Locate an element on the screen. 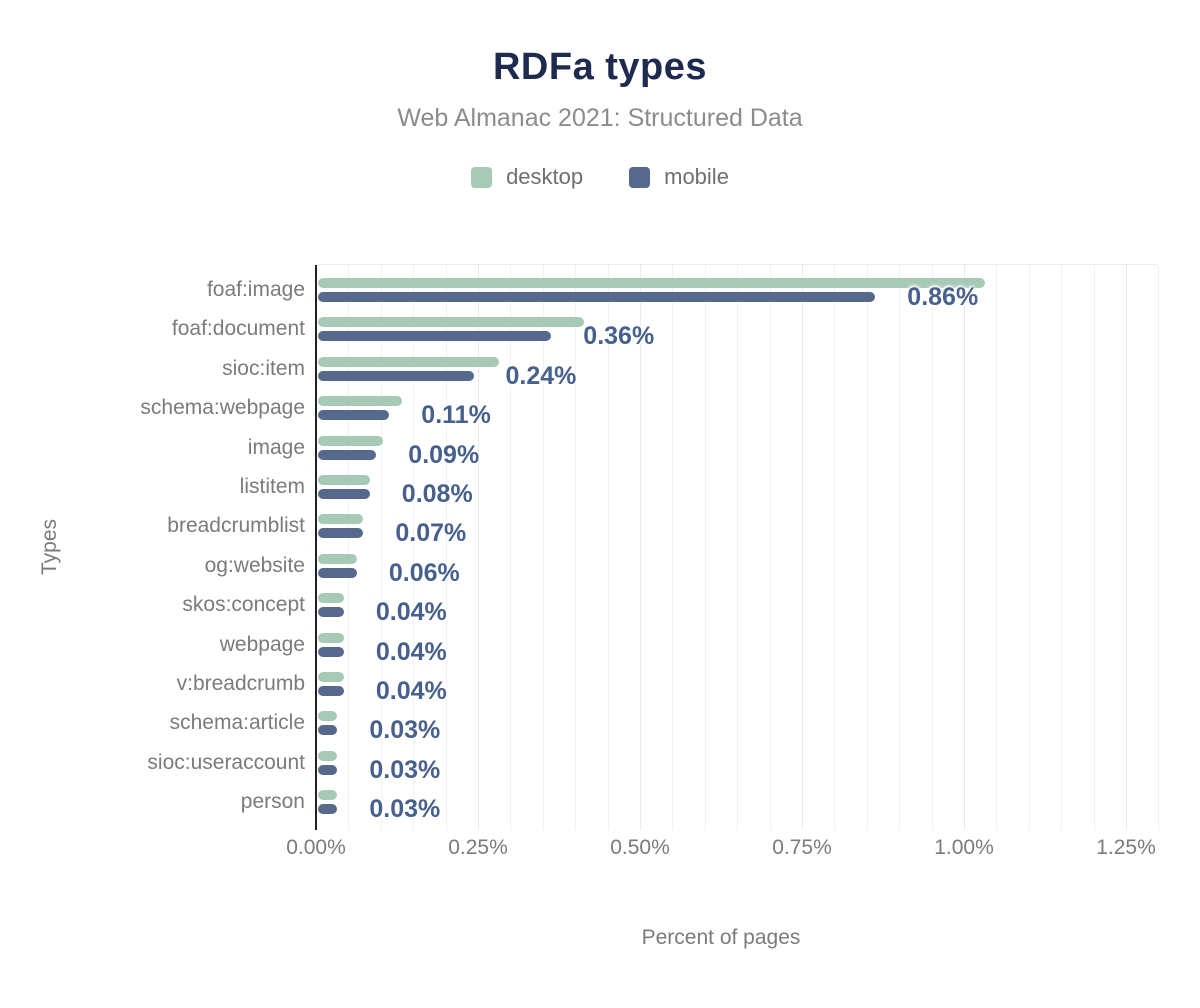  plot-top-border is located at coordinates (737, 264).